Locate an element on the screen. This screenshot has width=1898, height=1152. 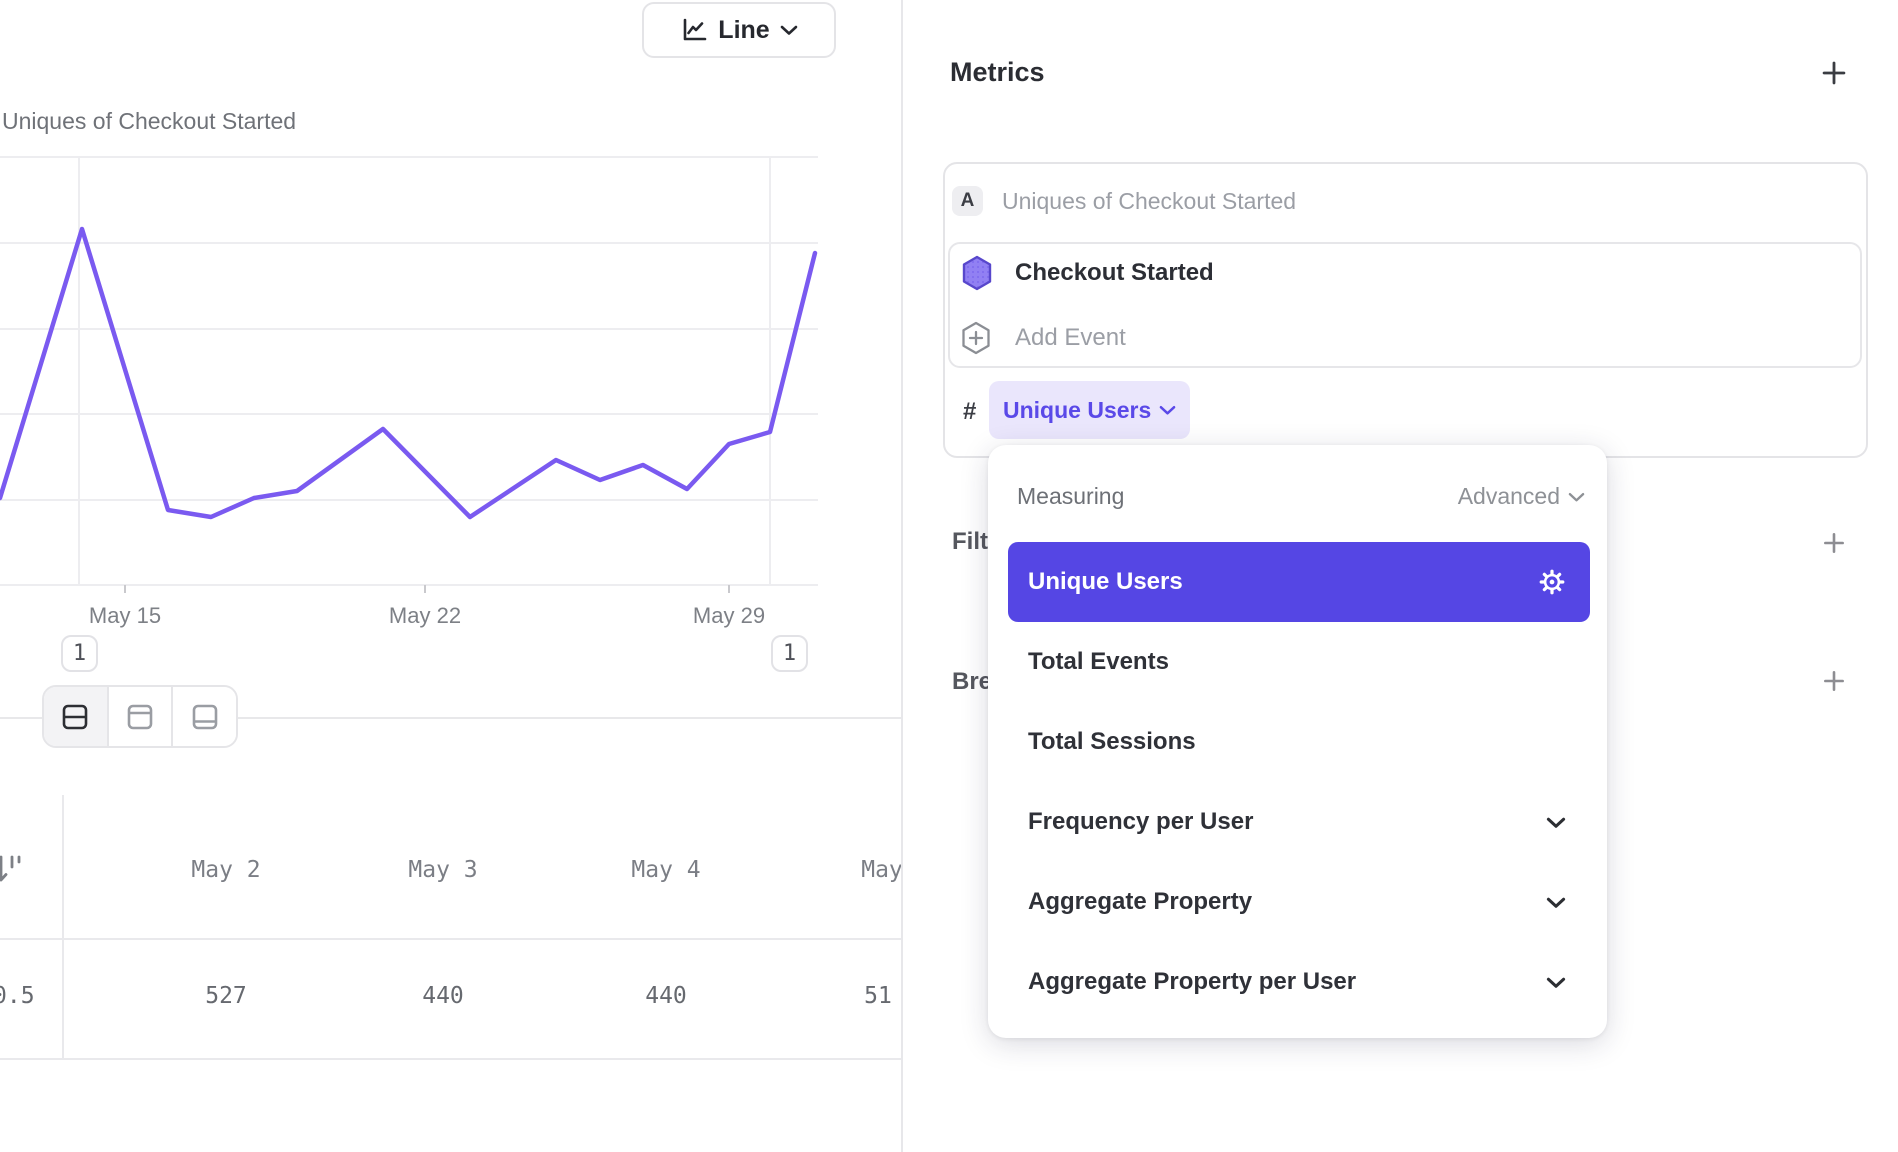
measurement-type-symbol: # is located at coordinates (970, 411).